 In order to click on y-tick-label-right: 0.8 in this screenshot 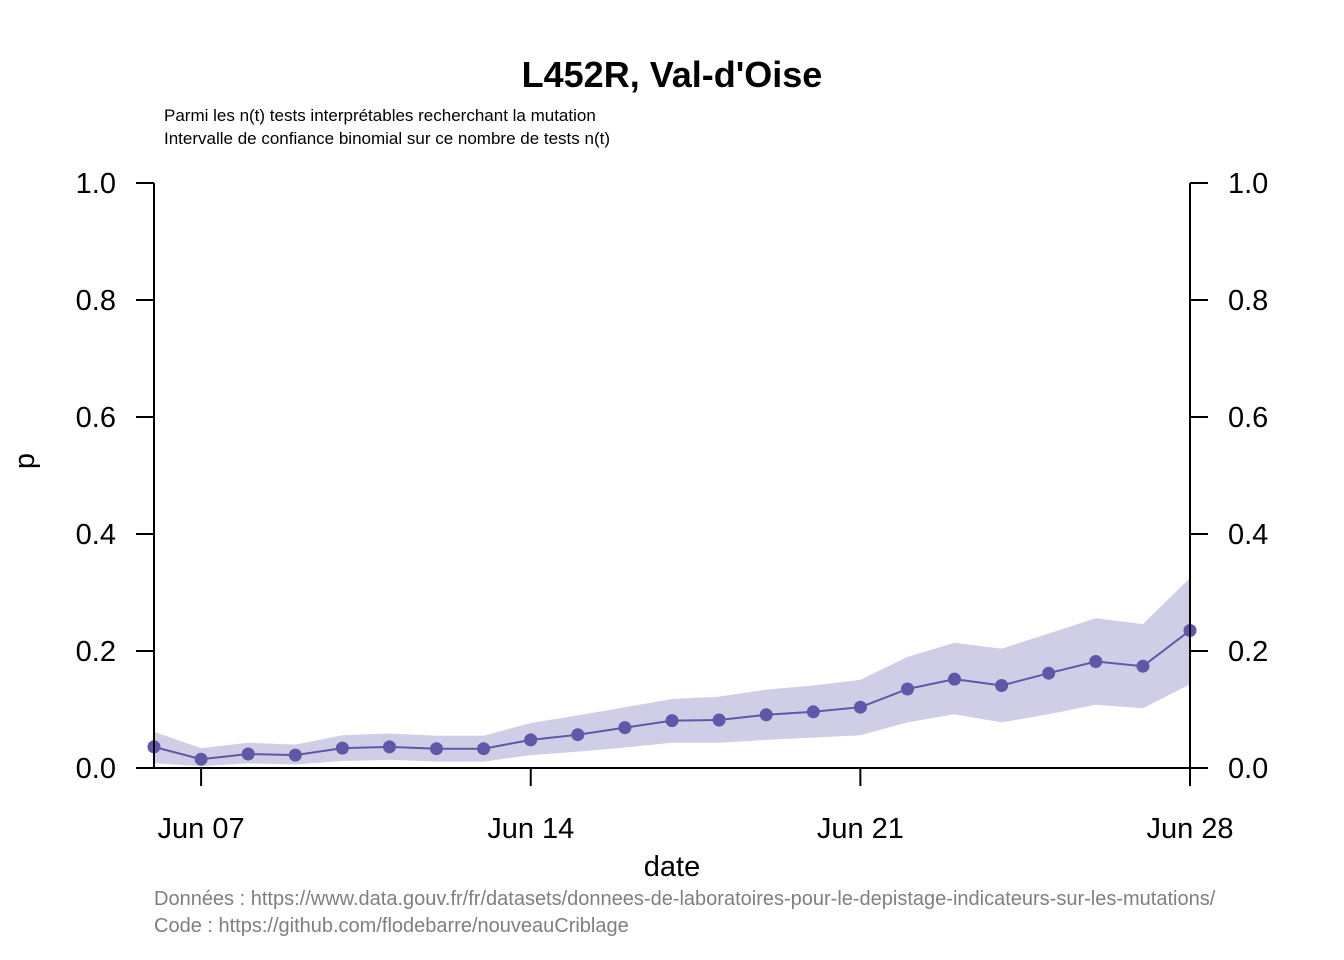, I will do `click(1248, 301)`.